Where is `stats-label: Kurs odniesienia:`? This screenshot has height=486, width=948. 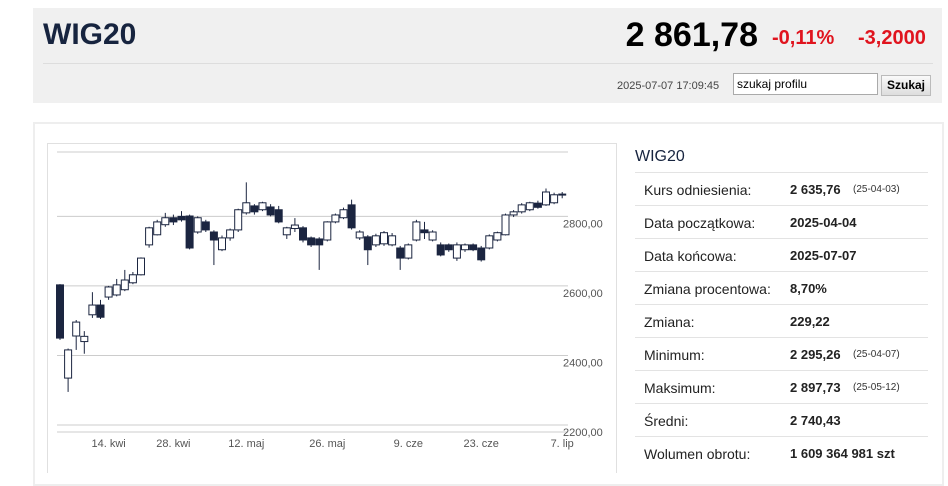
stats-label: Kurs odniesienia: is located at coordinates (698, 190).